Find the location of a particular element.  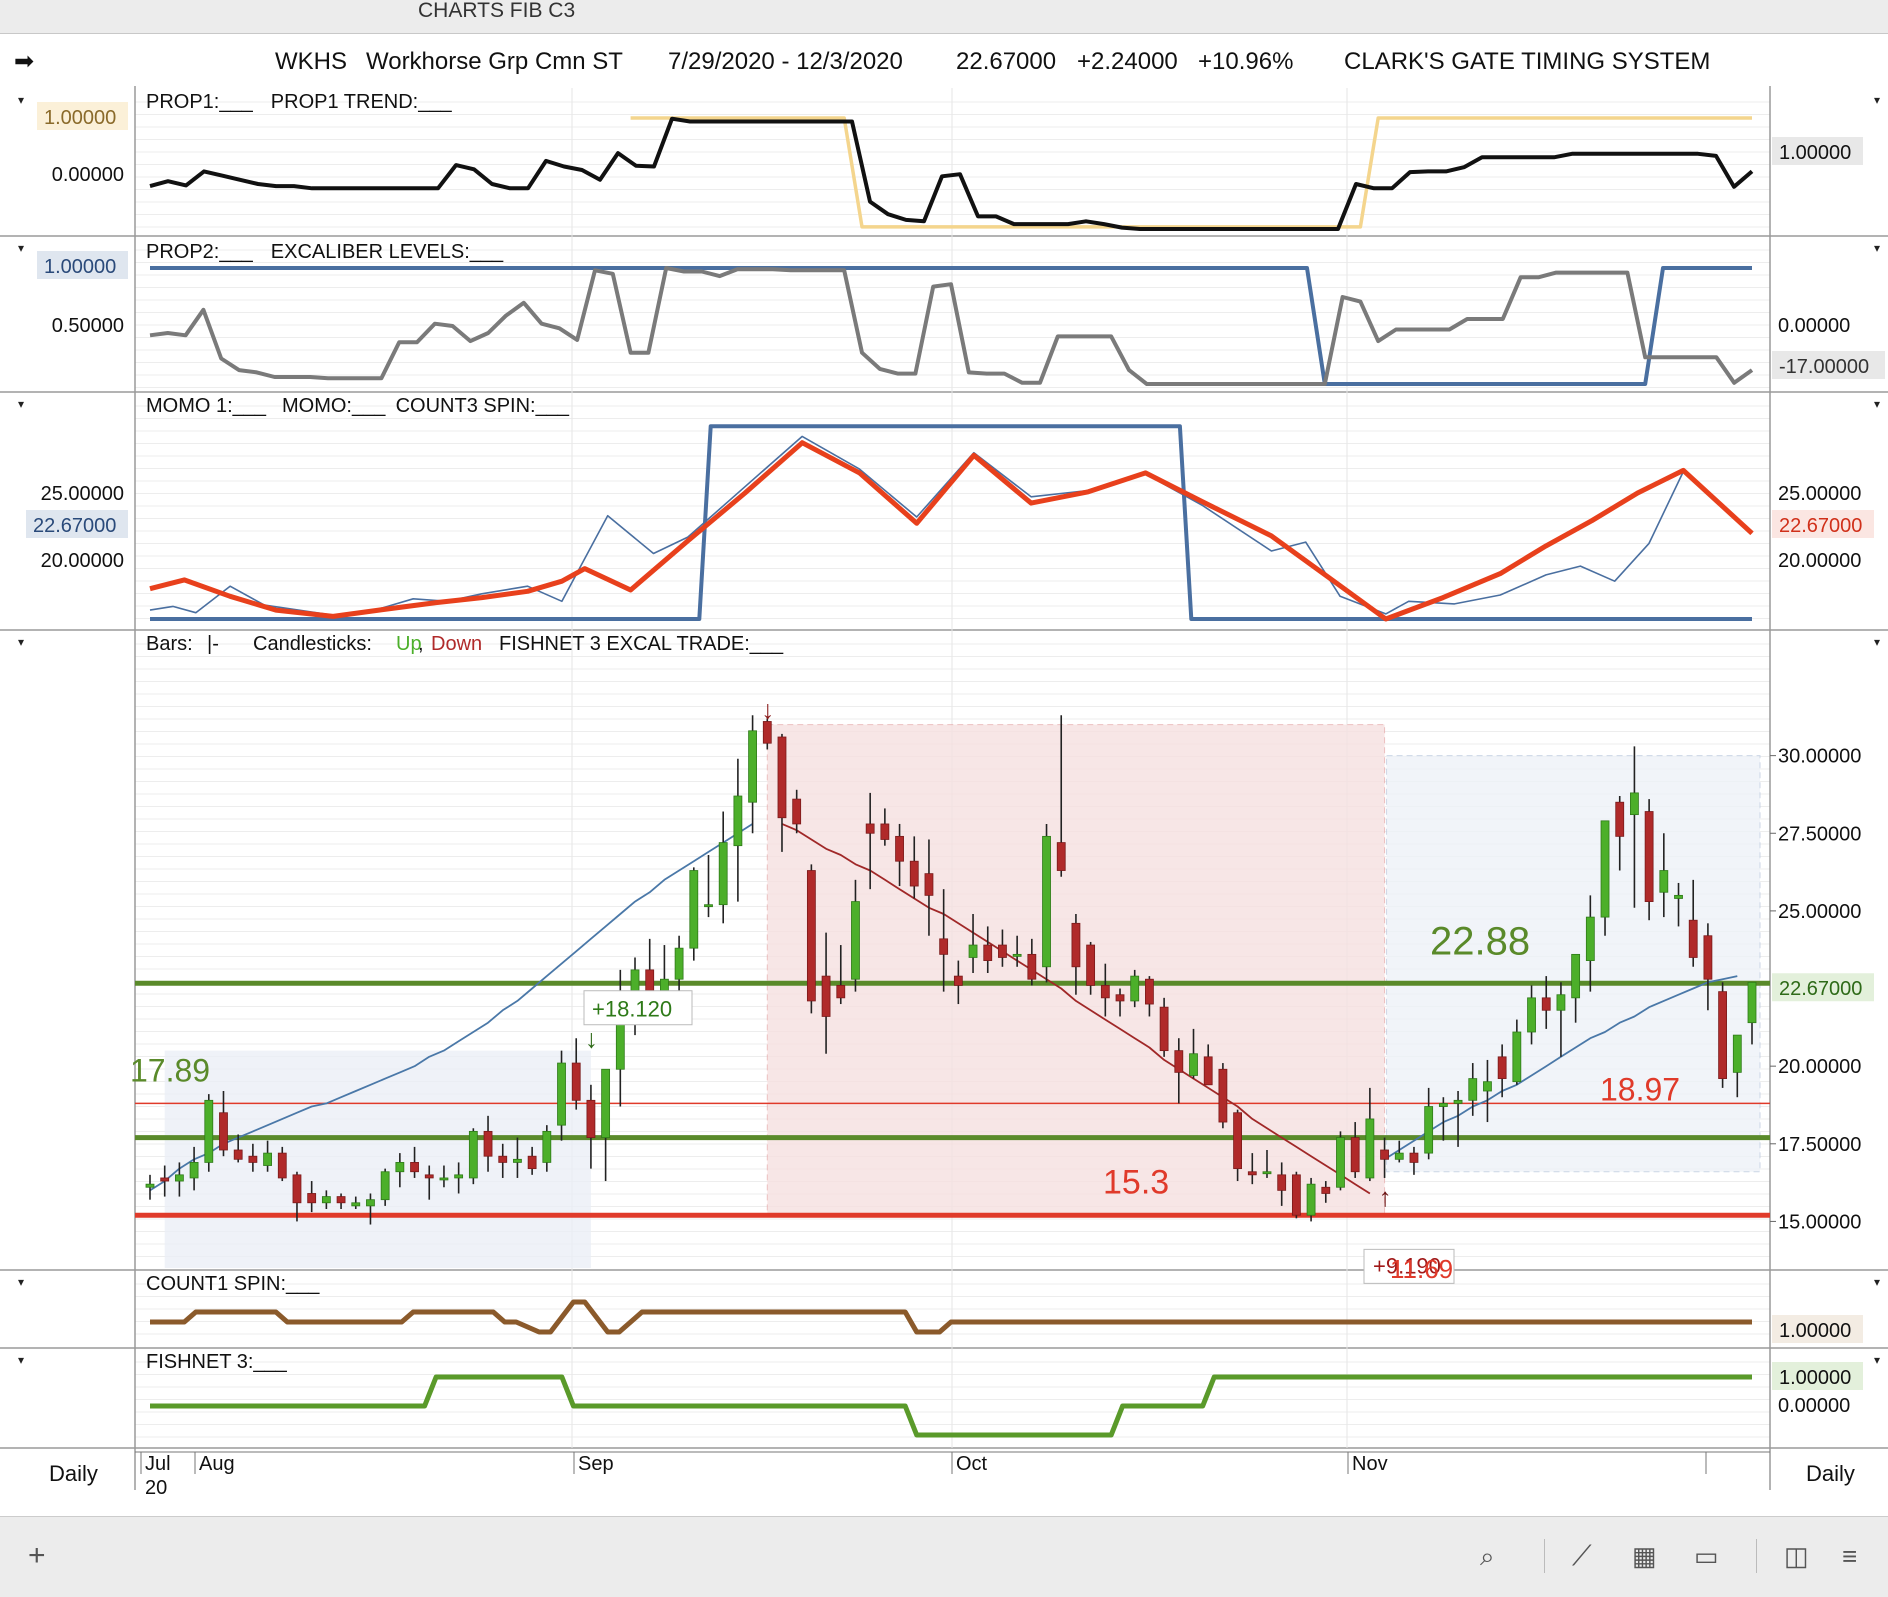

tick-prop1-left-0: 1.00000 is located at coordinates (80, 118).